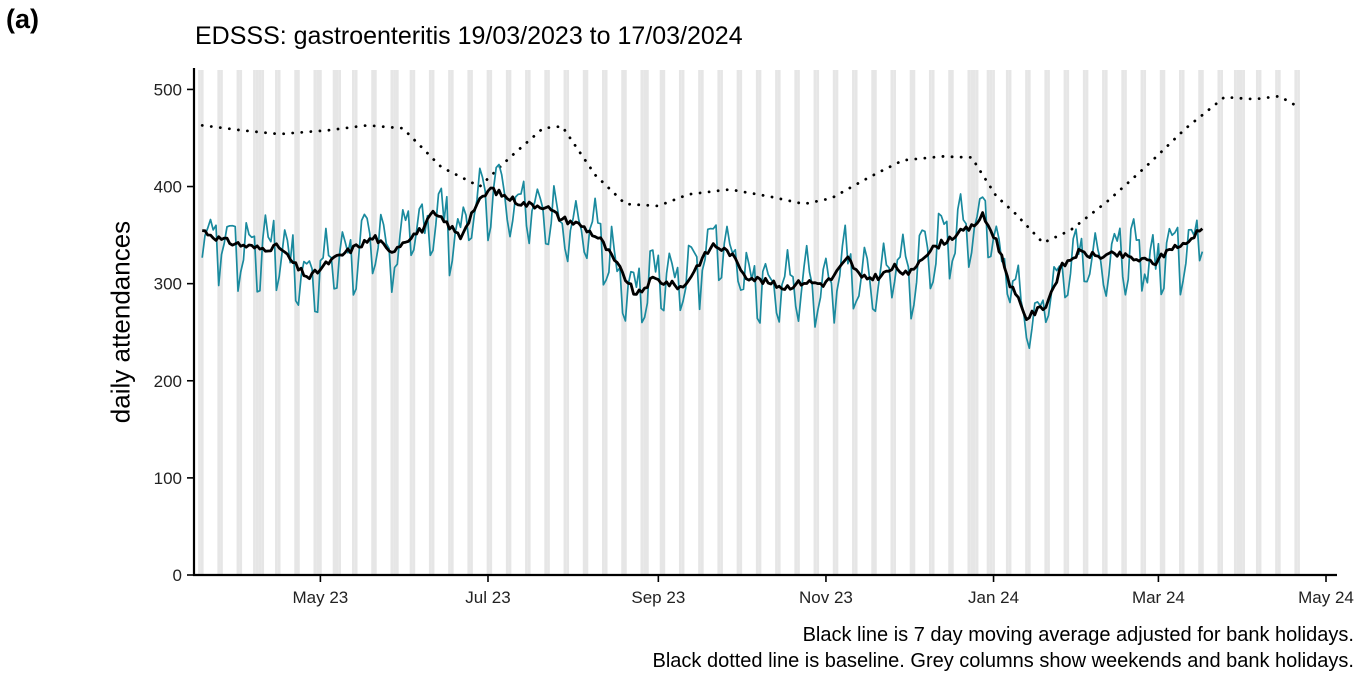 The width and height of the screenshot is (1371, 675). I want to click on moving-average-series, so click(703, 253).